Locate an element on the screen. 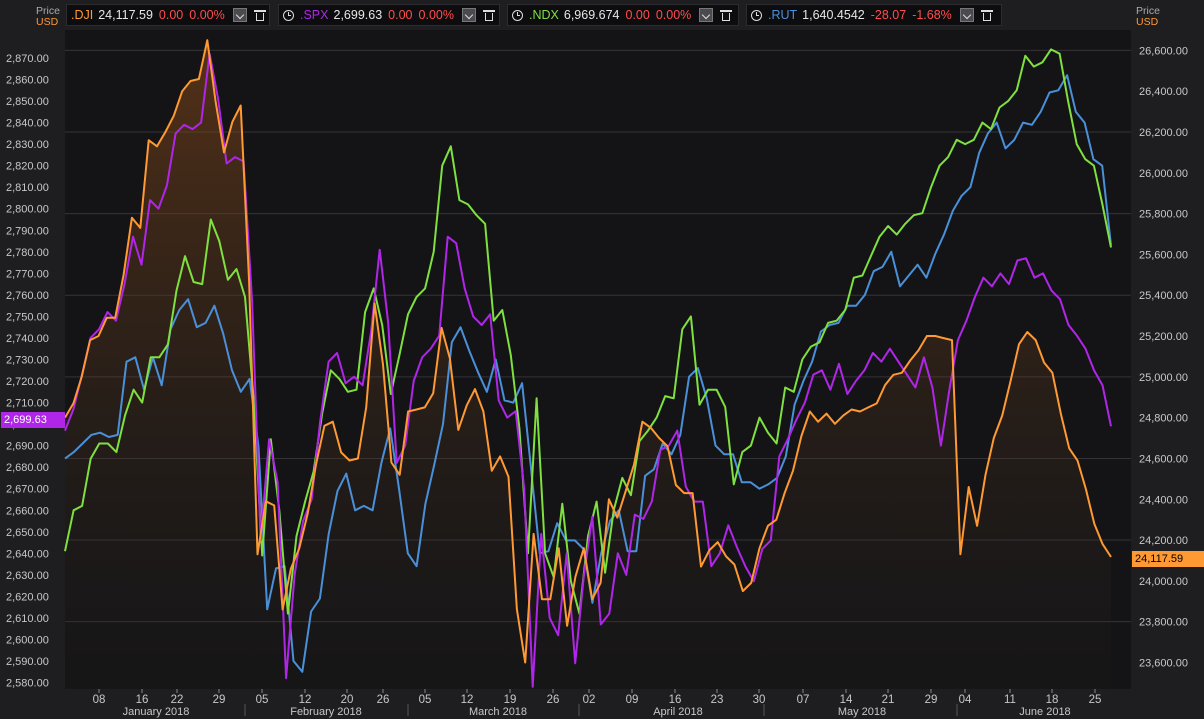 The width and height of the screenshot is (1204, 719). left-tick-label: 2,870.00 is located at coordinates (27, 59).